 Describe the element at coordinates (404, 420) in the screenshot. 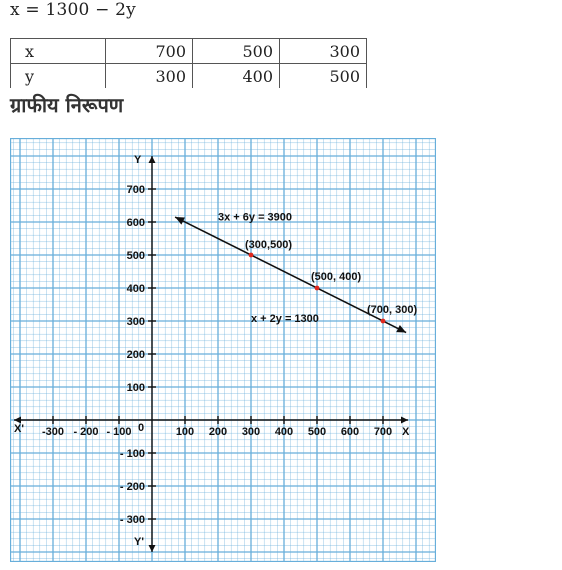

I see `x-axis-arrow-right` at that location.